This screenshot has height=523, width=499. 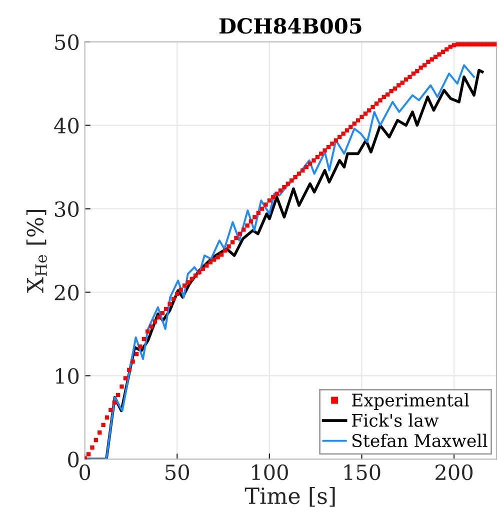 I want to click on y-tick-label: 20, so click(x=66, y=292).